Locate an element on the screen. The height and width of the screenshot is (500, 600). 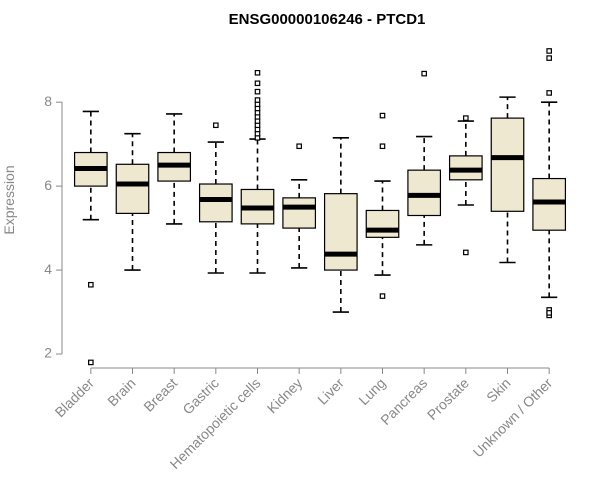
y-tick-label: 4 is located at coordinates (48, 269).